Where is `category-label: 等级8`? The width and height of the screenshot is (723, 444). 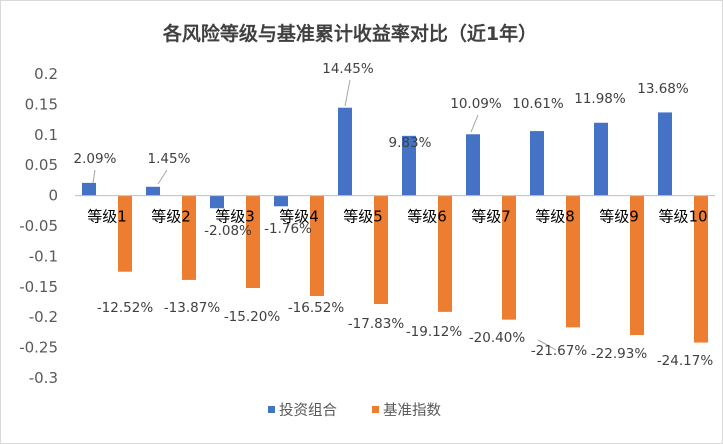 category-label: 等级8 is located at coordinates (555, 217).